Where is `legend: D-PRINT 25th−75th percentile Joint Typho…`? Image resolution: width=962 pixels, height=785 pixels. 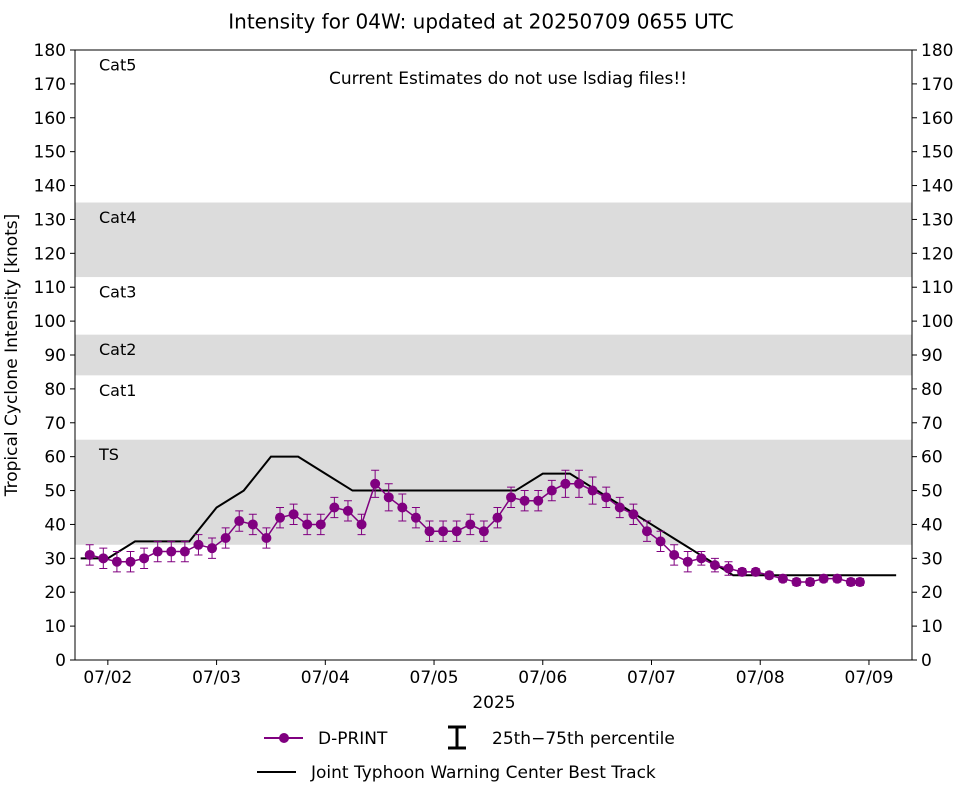 legend: D-PRINT 25th−75th percentile Joint Typho… is located at coordinates (466, 754).